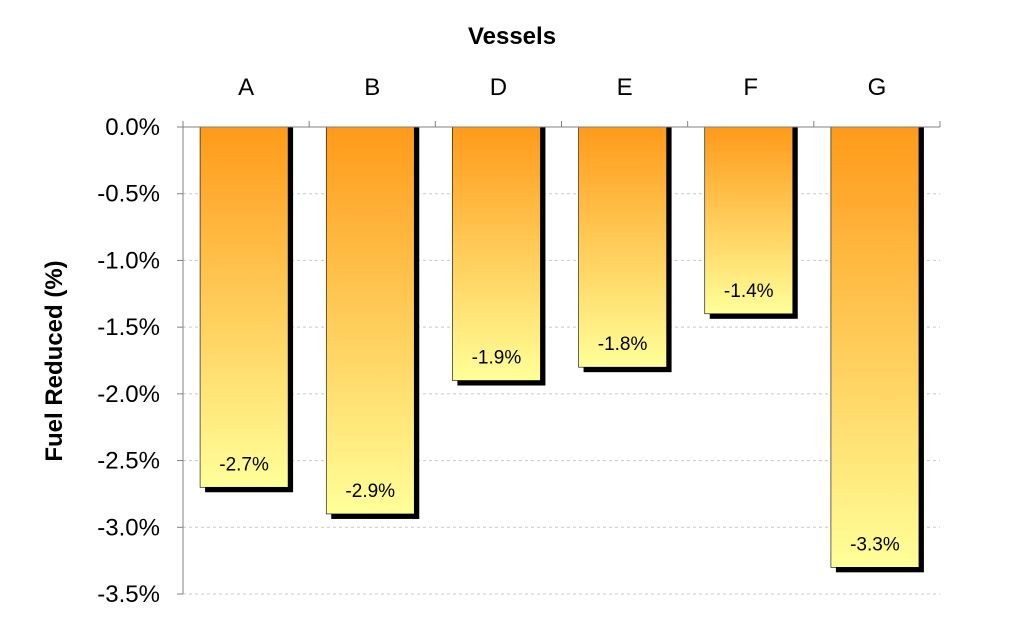 Image resolution: width=1024 pixels, height=627 pixels. What do you see at coordinates (370, 491) in the screenshot?
I see `data-label-b: -2.9%` at bounding box center [370, 491].